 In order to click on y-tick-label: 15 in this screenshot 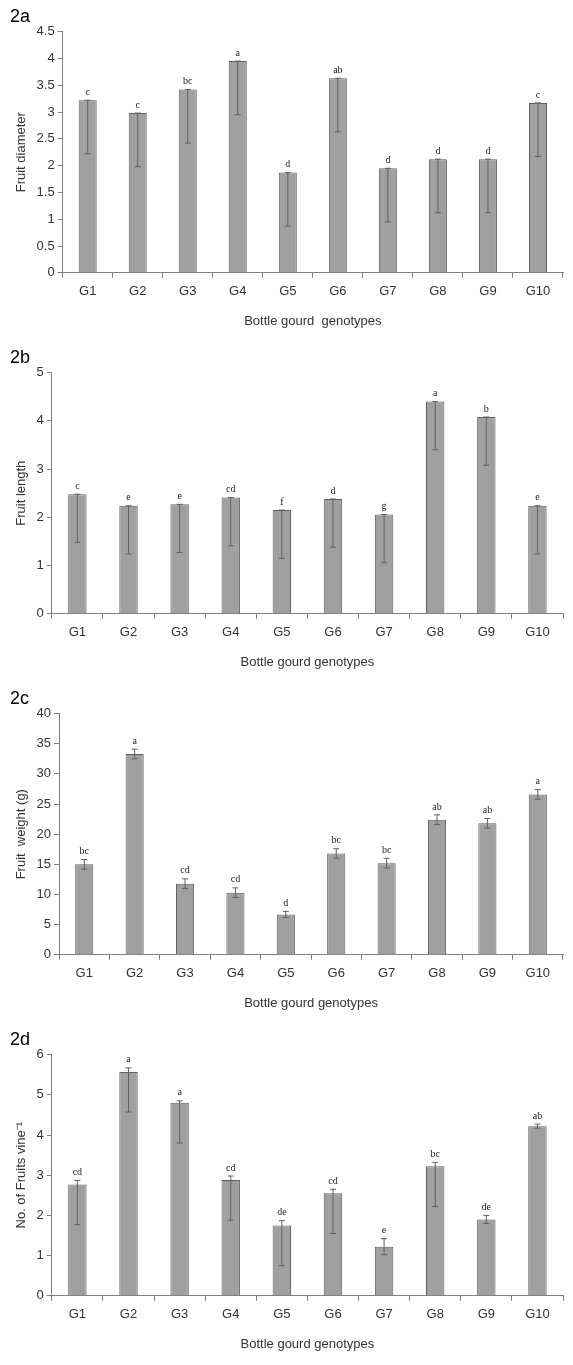, I will do `click(44, 863)`.